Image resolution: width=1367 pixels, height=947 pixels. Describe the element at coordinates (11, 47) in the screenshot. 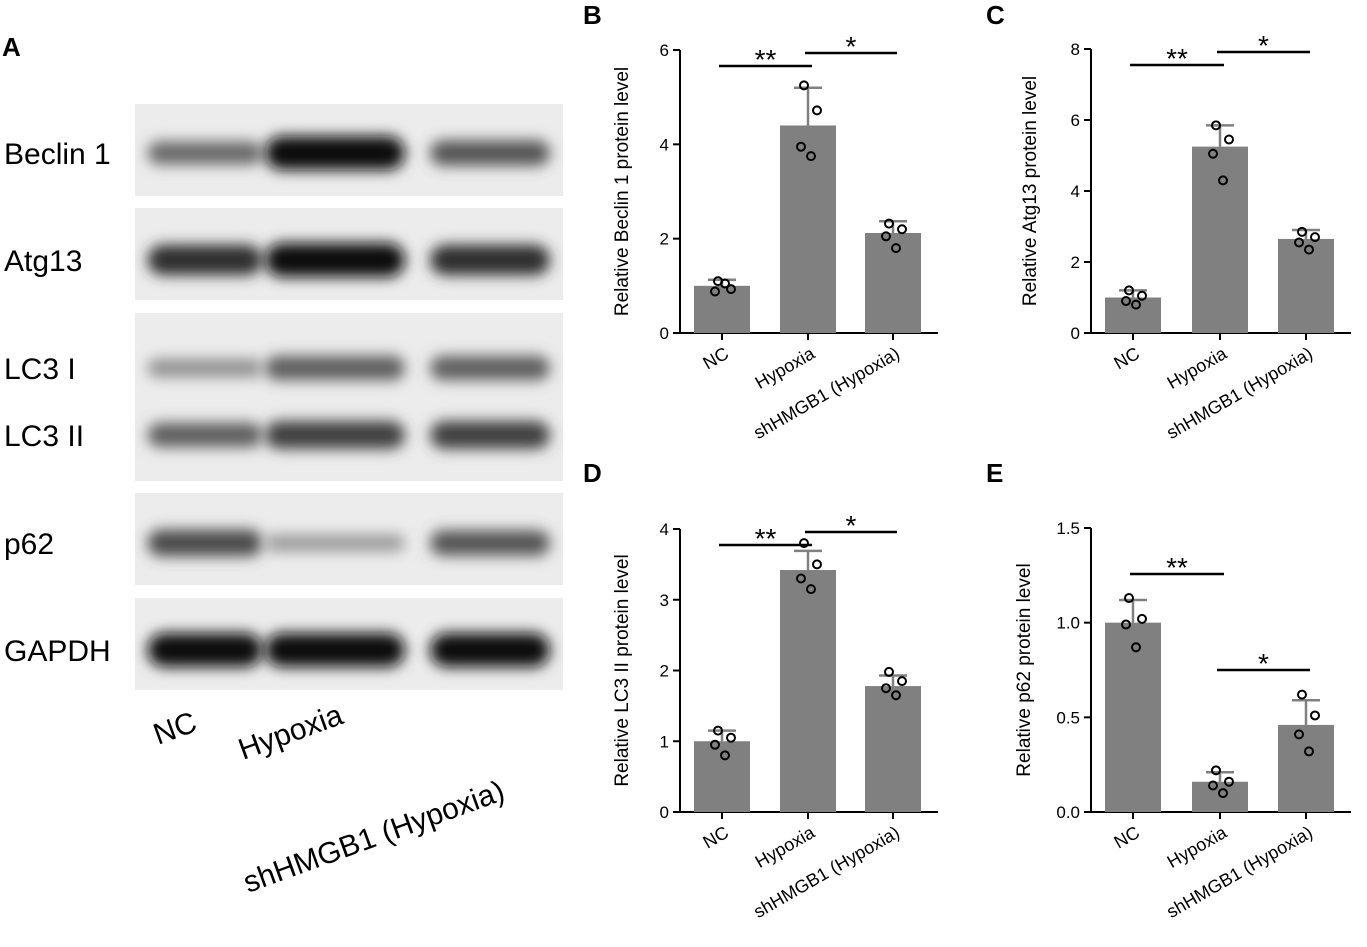

I see `panel-letter-a: A` at that location.